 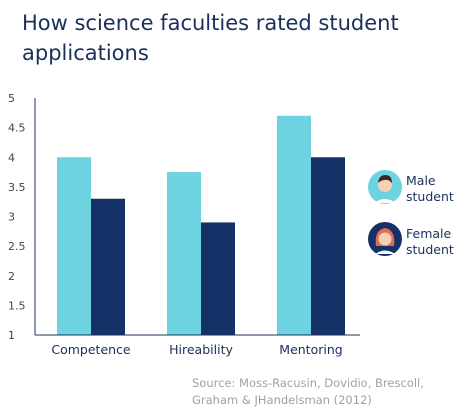 I want to click on bar-male-mentoring, so click(x=294, y=225).